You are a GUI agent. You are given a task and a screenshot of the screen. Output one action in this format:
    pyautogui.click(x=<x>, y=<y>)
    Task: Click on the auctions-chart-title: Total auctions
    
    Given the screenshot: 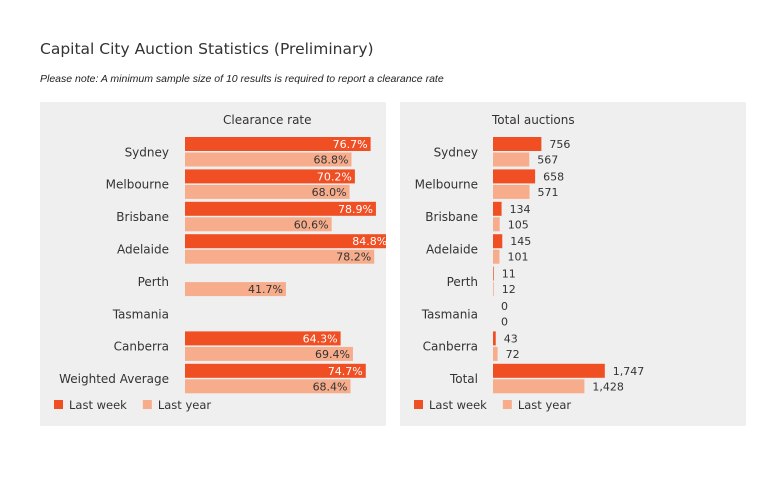 What is the action you would take?
    pyautogui.click(x=533, y=120)
    